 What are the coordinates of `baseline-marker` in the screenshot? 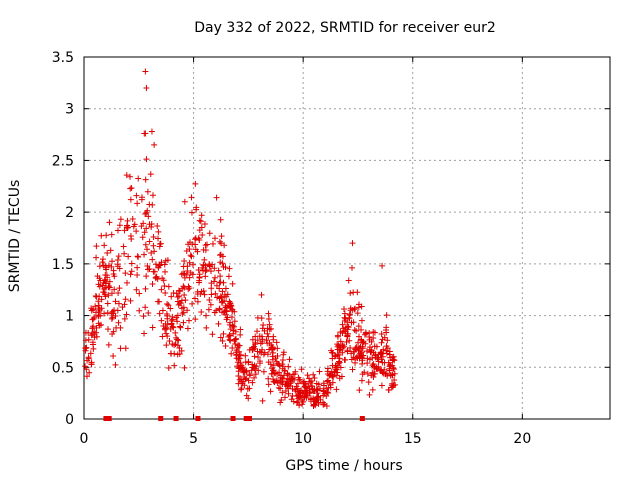 It's located at (249, 418).